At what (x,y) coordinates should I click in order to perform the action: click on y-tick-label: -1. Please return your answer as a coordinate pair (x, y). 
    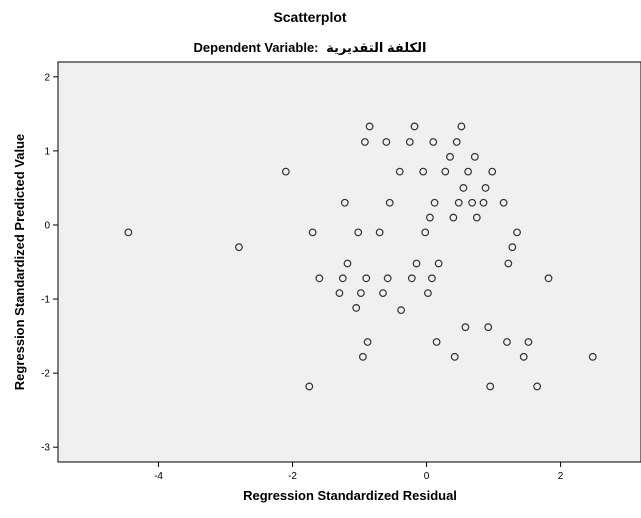
    Looking at the image, I should click on (45, 300).